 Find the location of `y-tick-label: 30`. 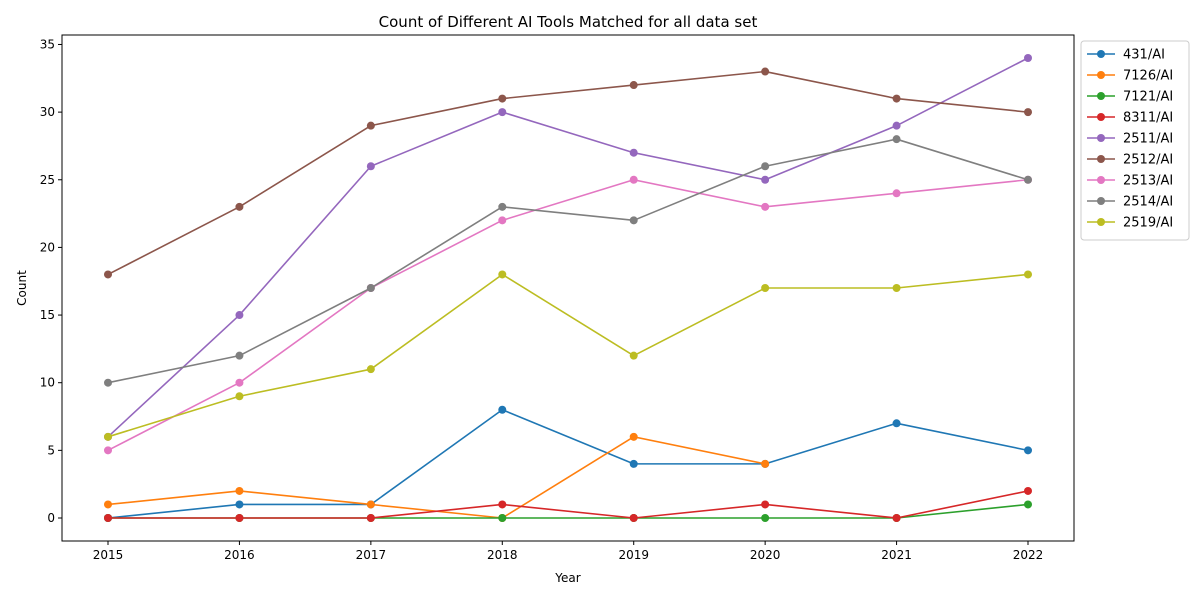

y-tick-label: 30 is located at coordinates (47, 112).